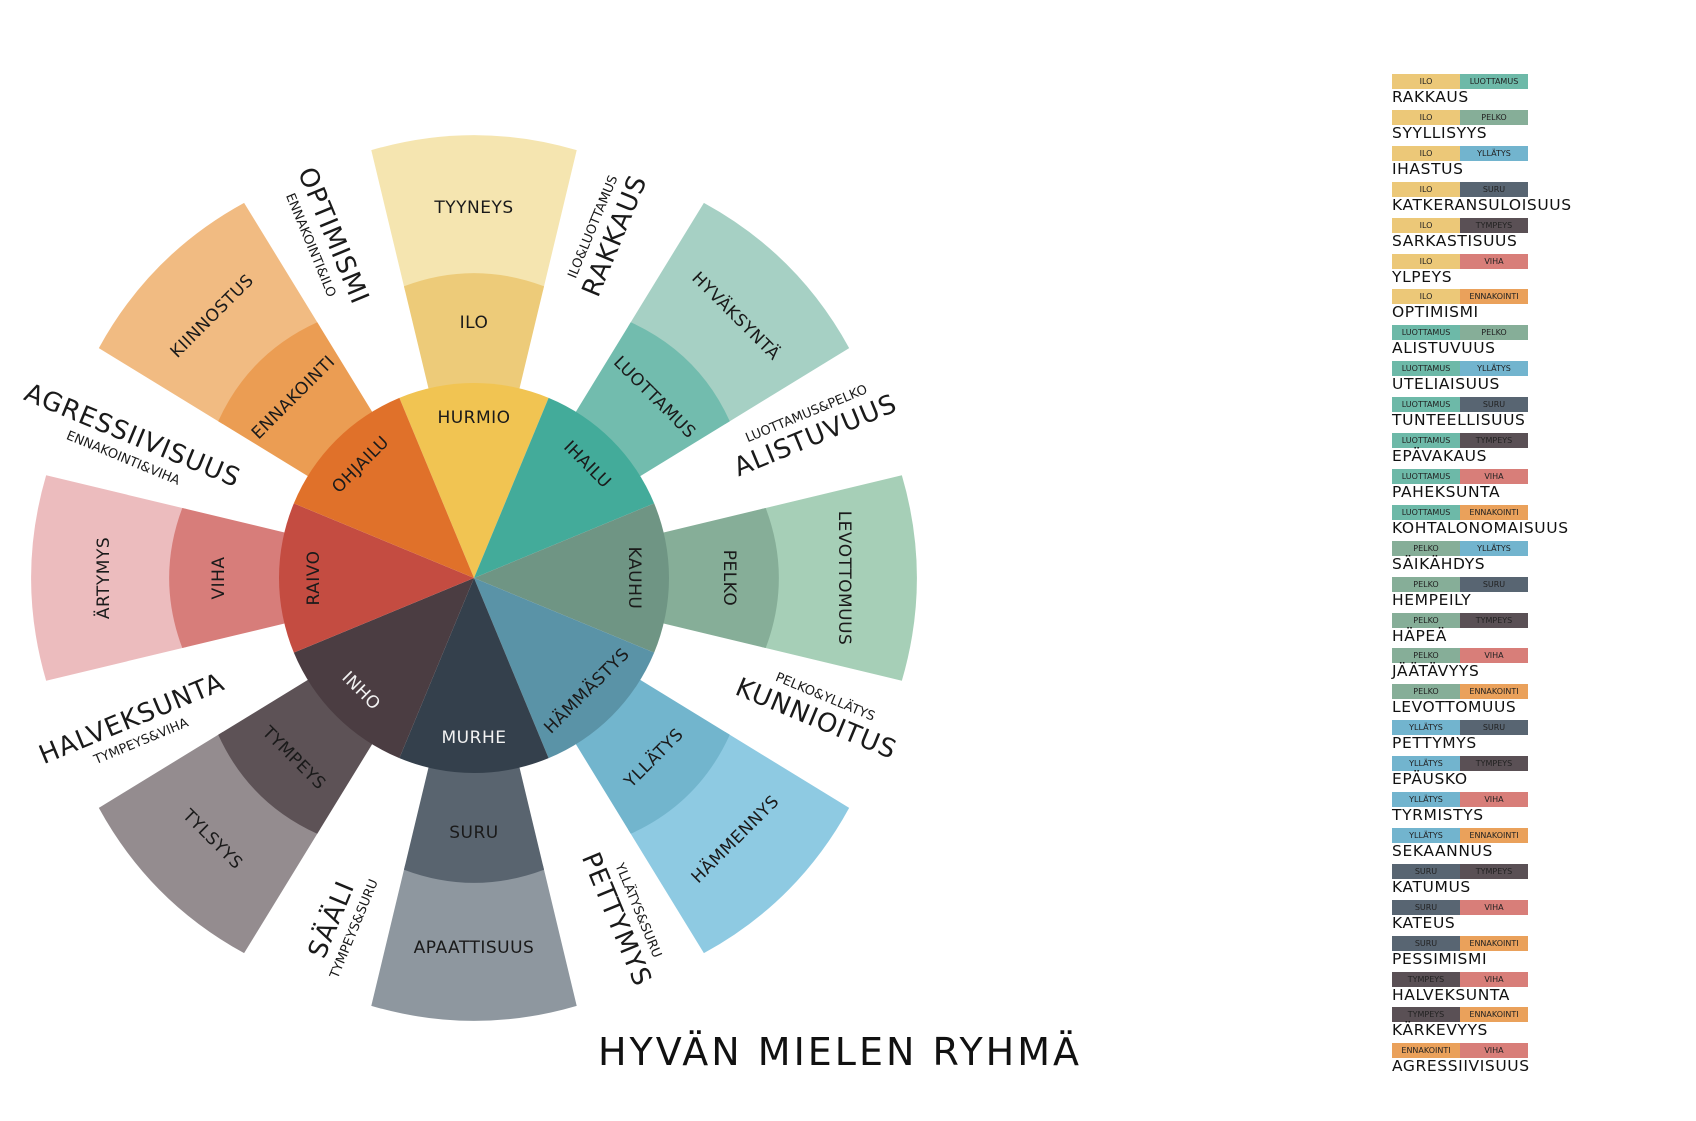  I want to click on legend-tags: SURU VIHA, so click(1460, 907).